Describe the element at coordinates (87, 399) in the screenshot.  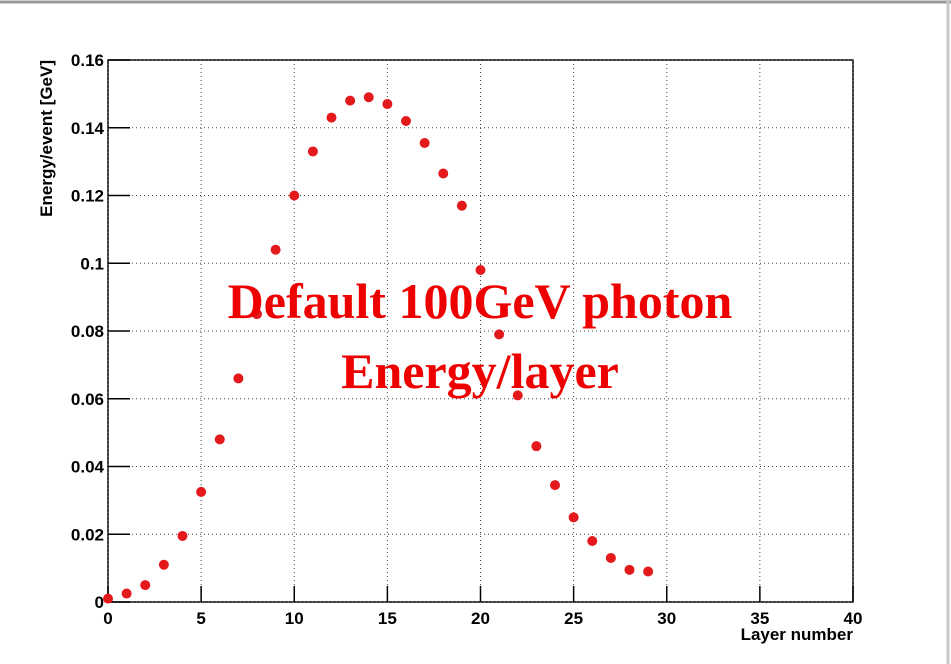
I see `y-tick-label: 0.06` at that location.